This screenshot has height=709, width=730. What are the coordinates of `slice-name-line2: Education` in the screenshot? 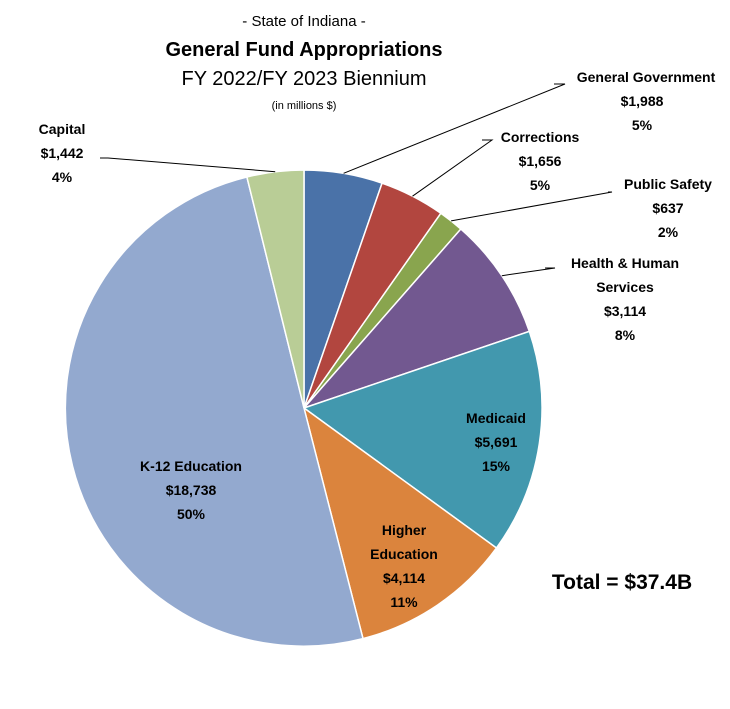 It's located at (404, 554).